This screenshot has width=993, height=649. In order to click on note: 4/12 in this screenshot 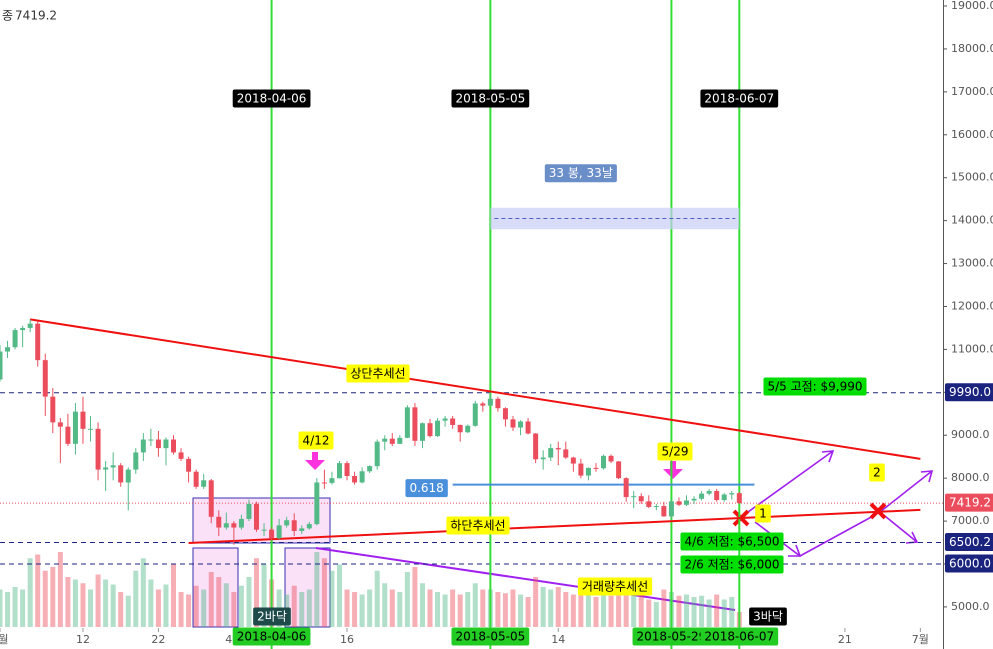, I will do `click(316, 441)`.